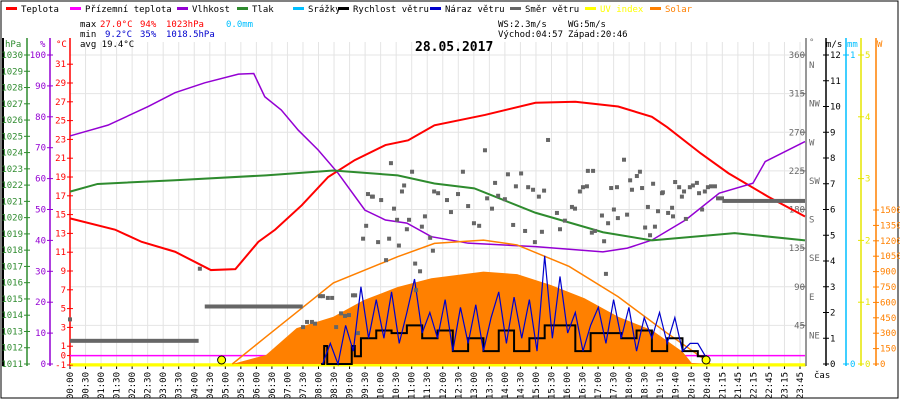 The image size is (900, 400). I want to click on x-tick-label: 07:00, so click(288, 385).